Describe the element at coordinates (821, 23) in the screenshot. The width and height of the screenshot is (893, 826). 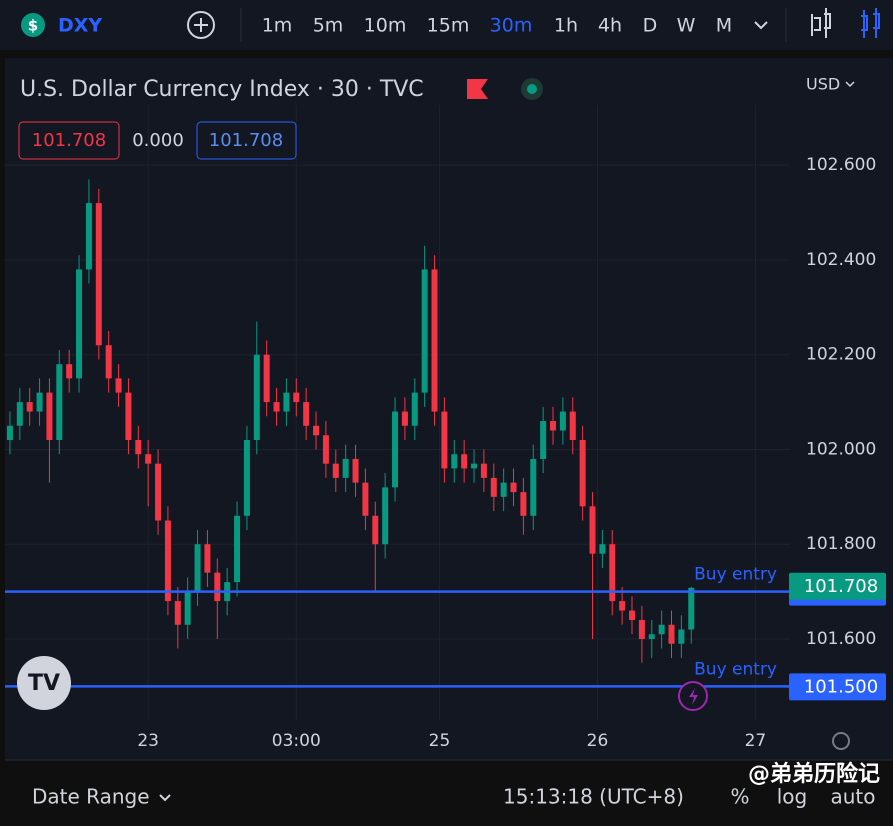
I see `chart-type` at that location.